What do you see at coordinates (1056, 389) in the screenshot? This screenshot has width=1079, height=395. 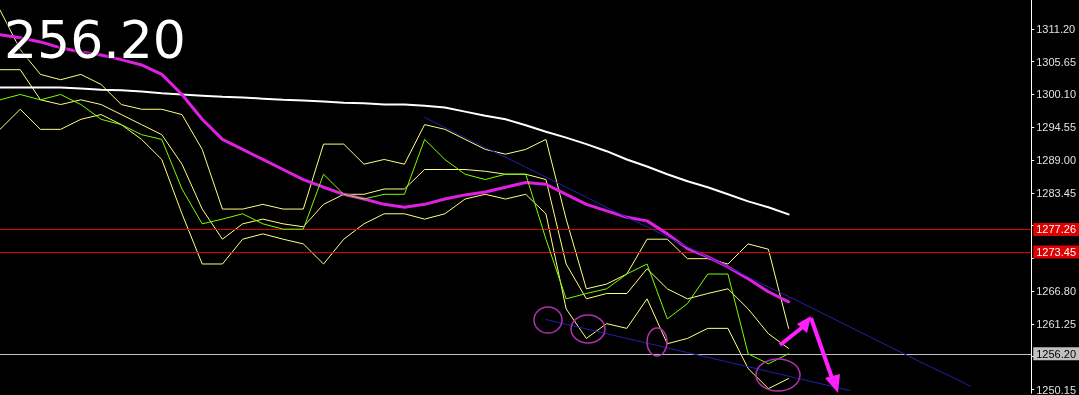 I see `y-tick-label: 1250.15` at bounding box center [1056, 389].